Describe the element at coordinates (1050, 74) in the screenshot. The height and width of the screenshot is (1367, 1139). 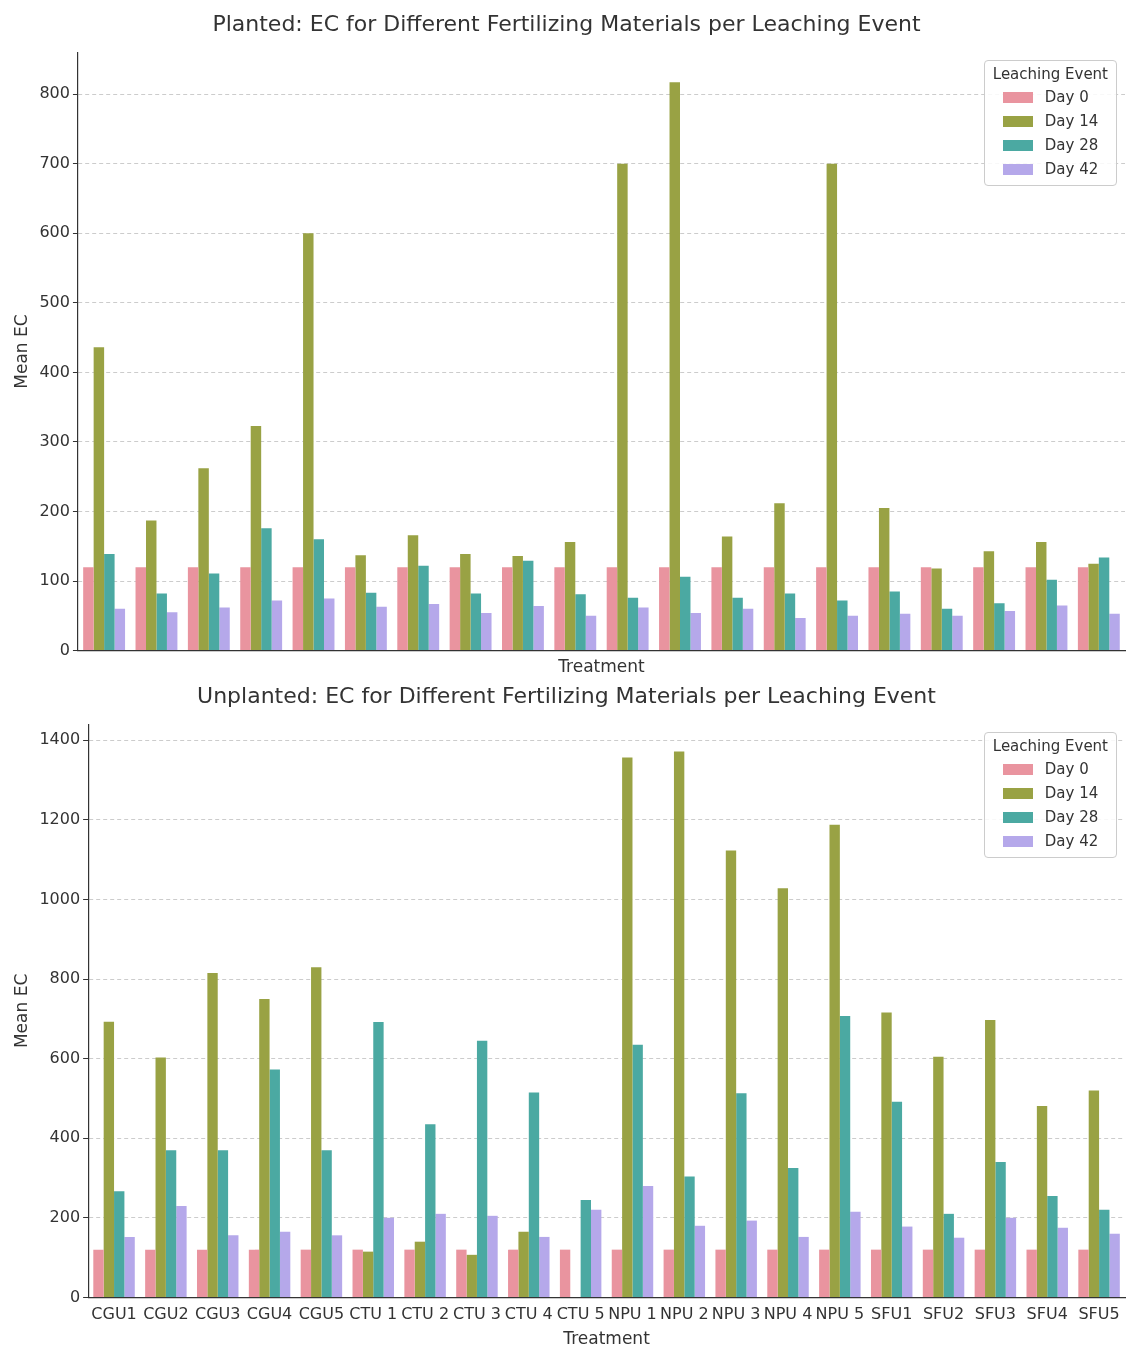
I see `legend-title: Leaching Event` at that location.